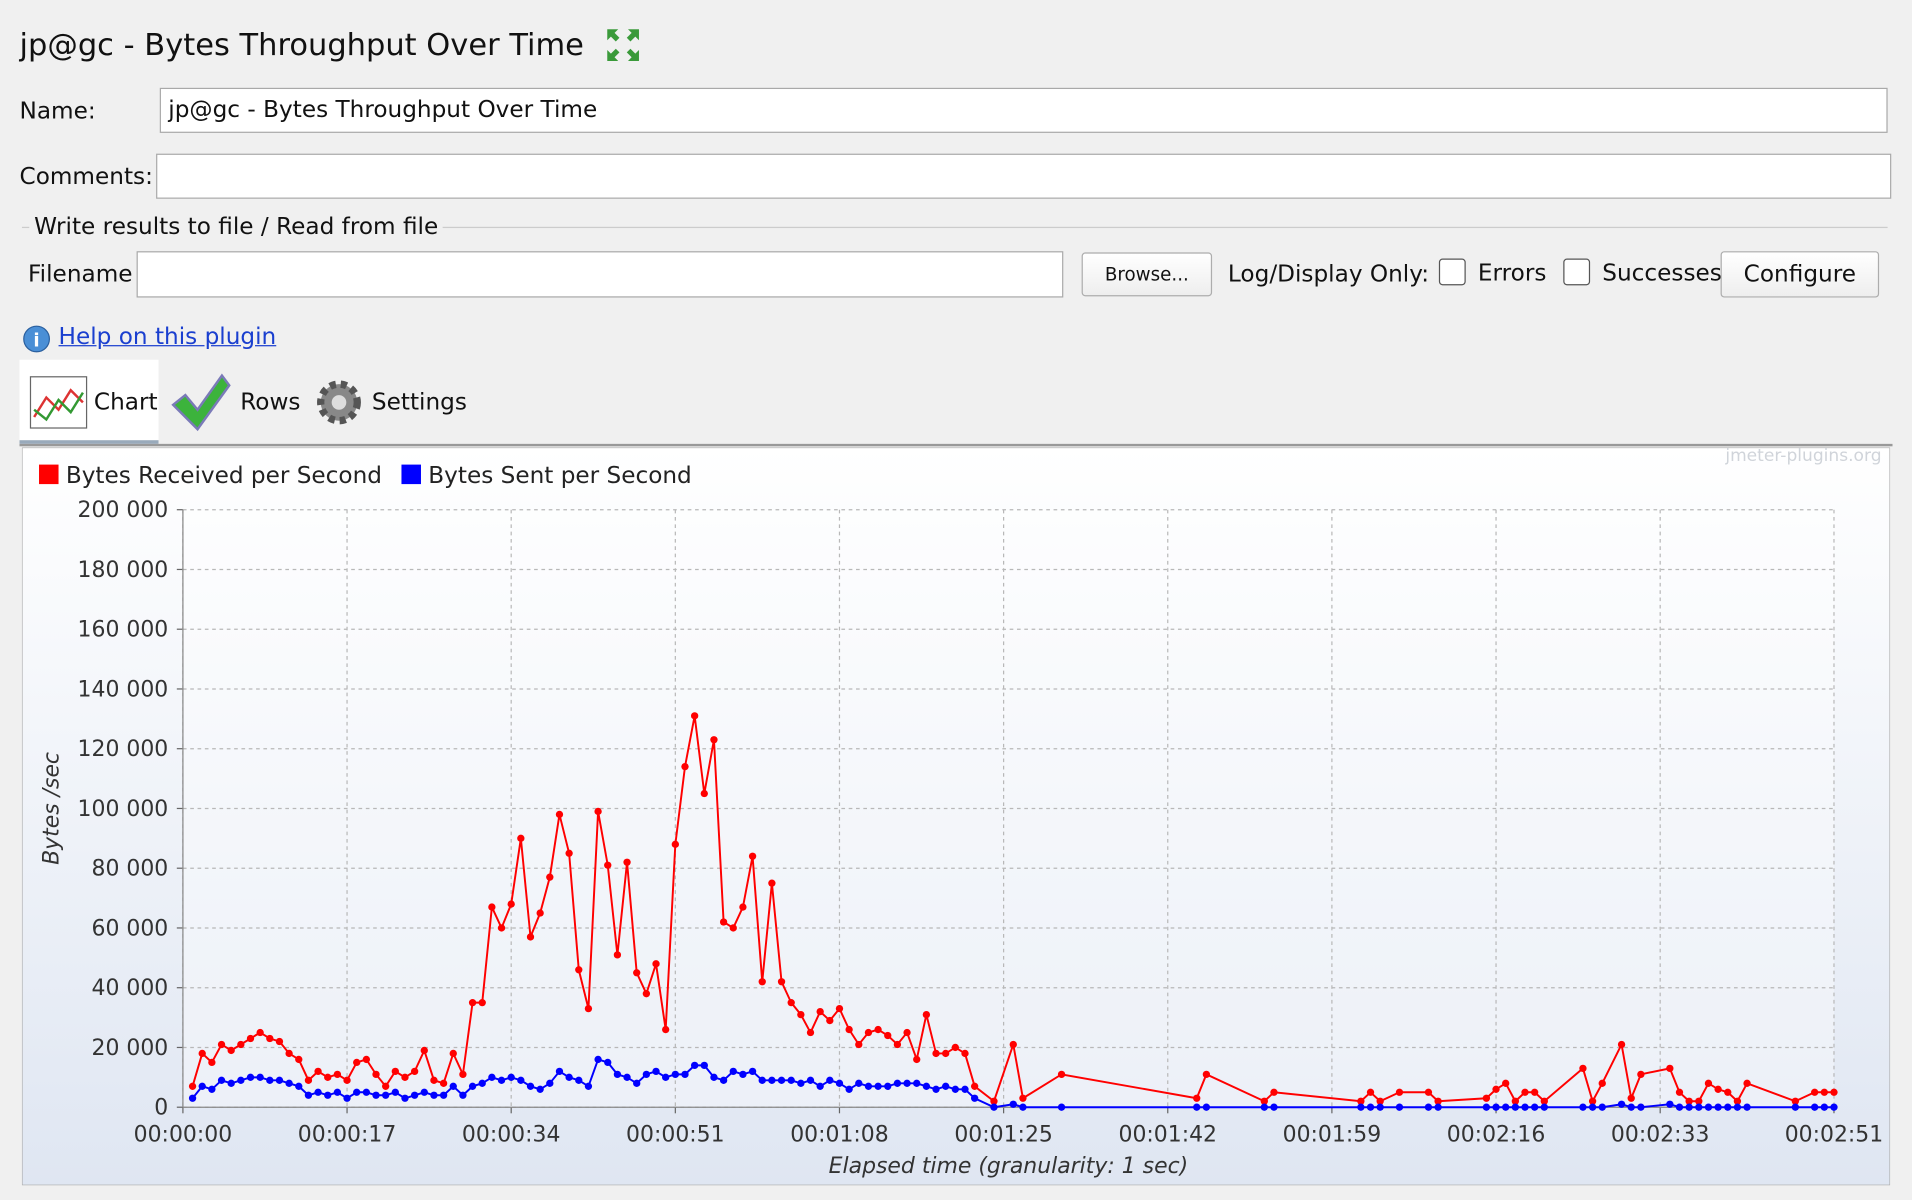 The height and width of the screenshot is (1200, 1912). What do you see at coordinates (167, 336) in the screenshot?
I see `help-link: Help on this plugin` at bounding box center [167, 336].